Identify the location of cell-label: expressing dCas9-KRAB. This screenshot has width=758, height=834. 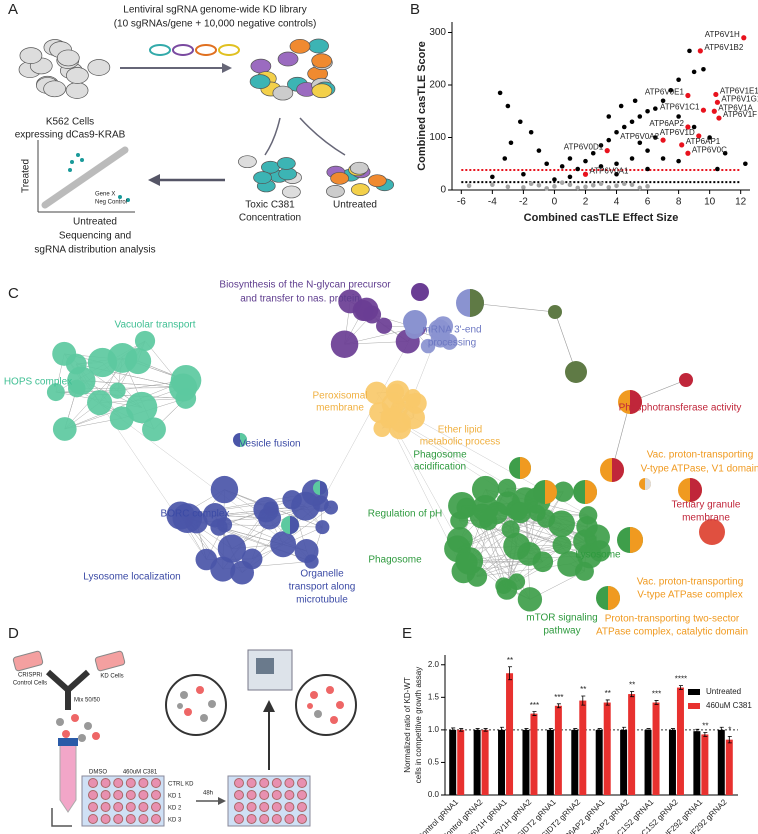
(70, 135).